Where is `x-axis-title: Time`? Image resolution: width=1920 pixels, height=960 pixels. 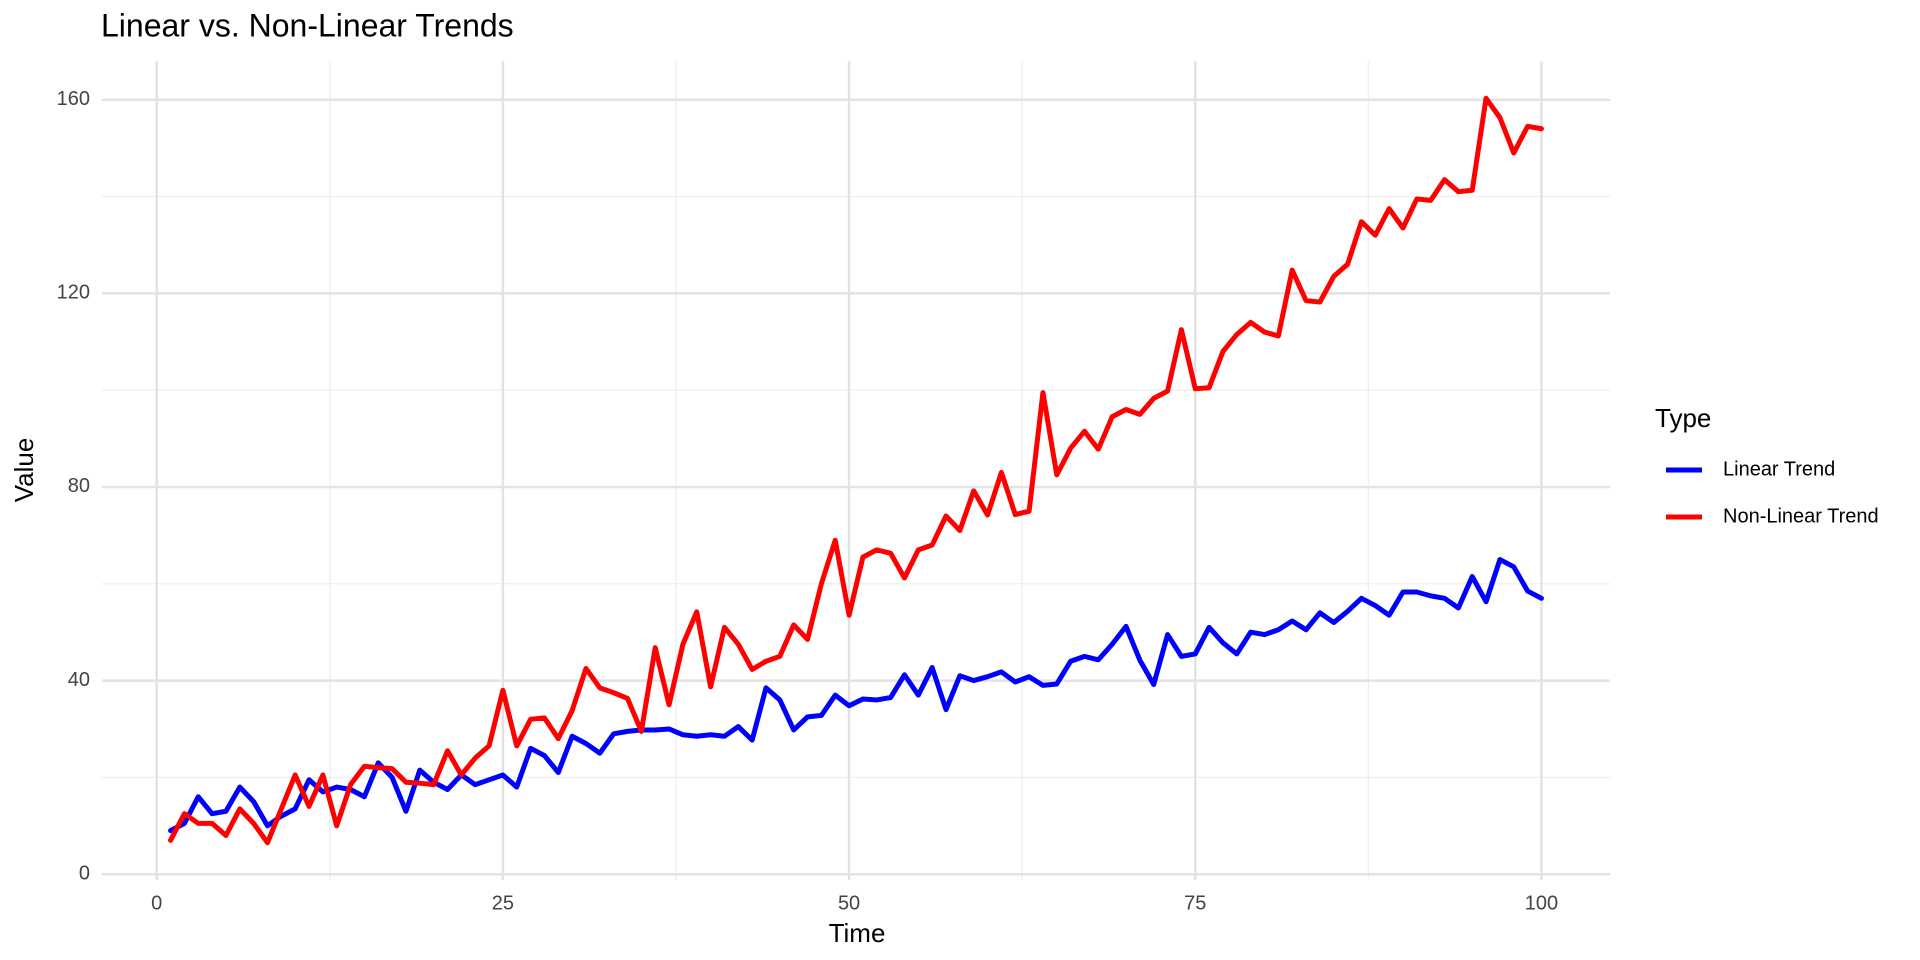 x-axis-title: Time is located at coordinates (857, 933).